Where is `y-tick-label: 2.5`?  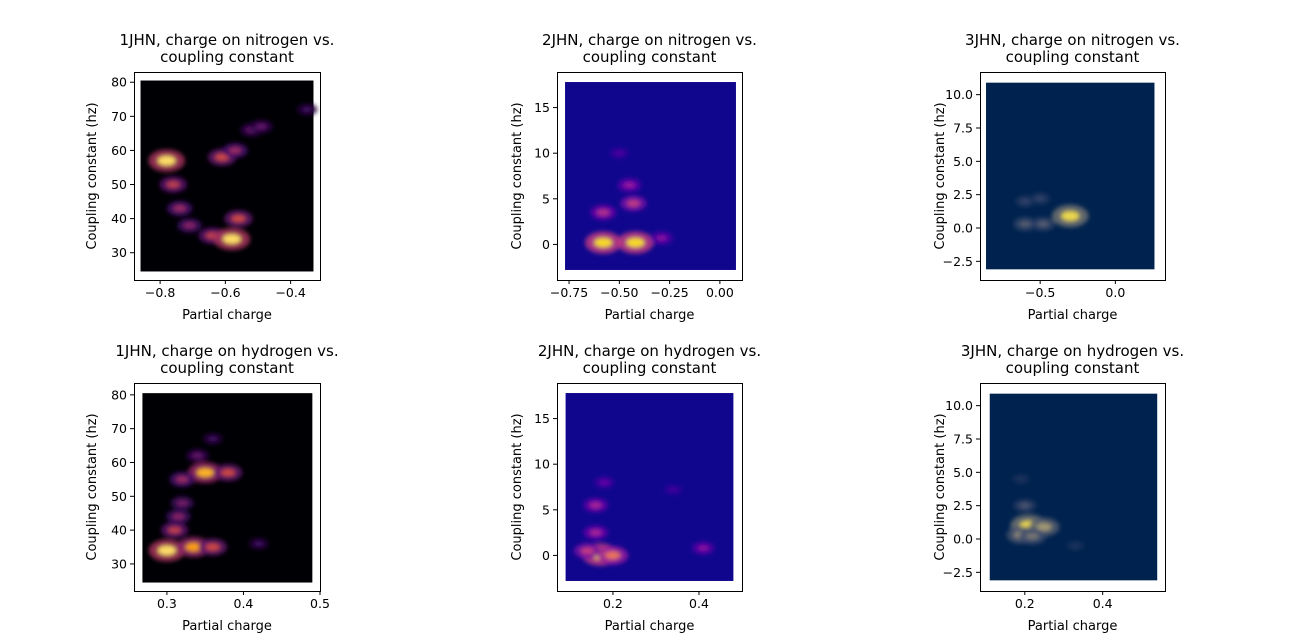 y-tick-label: 2.5 is located at coordinates (963, 194).